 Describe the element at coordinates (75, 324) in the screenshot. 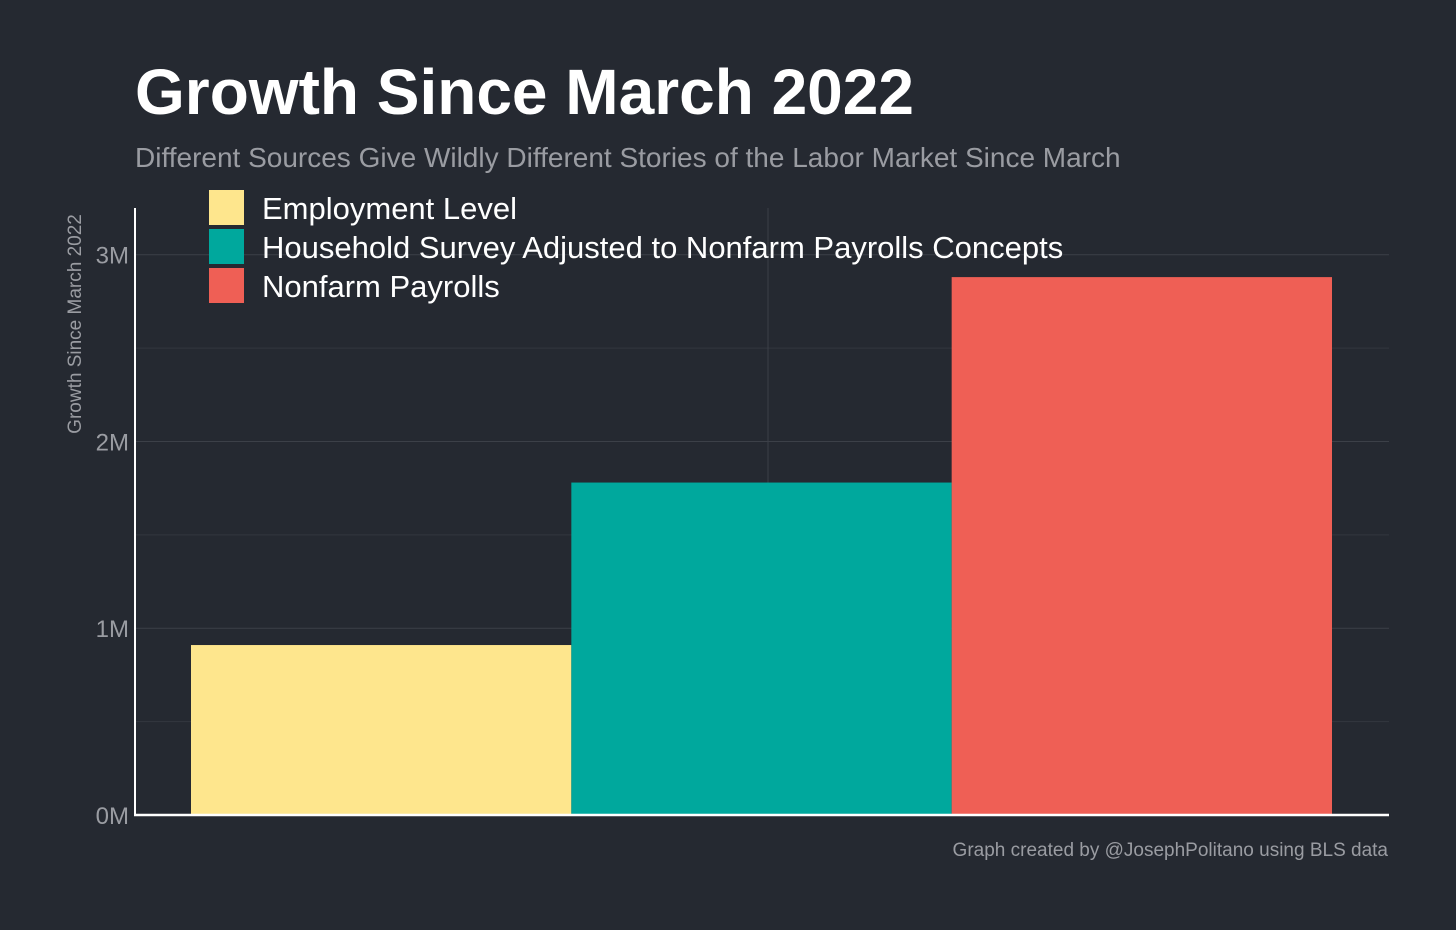

I see `y-axis-title: Growth Since March 2022` at that location.